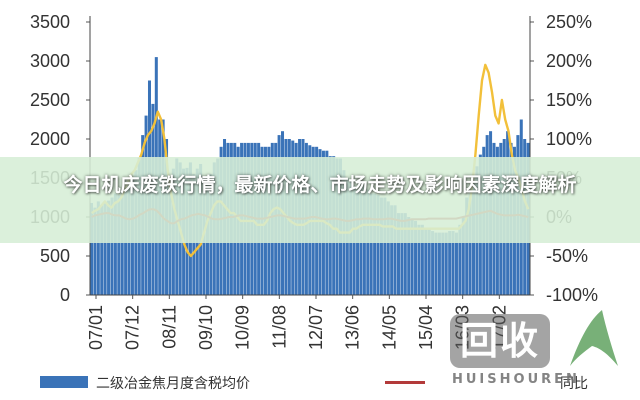 This screenshot has width=640, height=400. Describe the element at coordinates (569, 61) in the screenshot. I see `y-right-tick-label: 200%` at that location.